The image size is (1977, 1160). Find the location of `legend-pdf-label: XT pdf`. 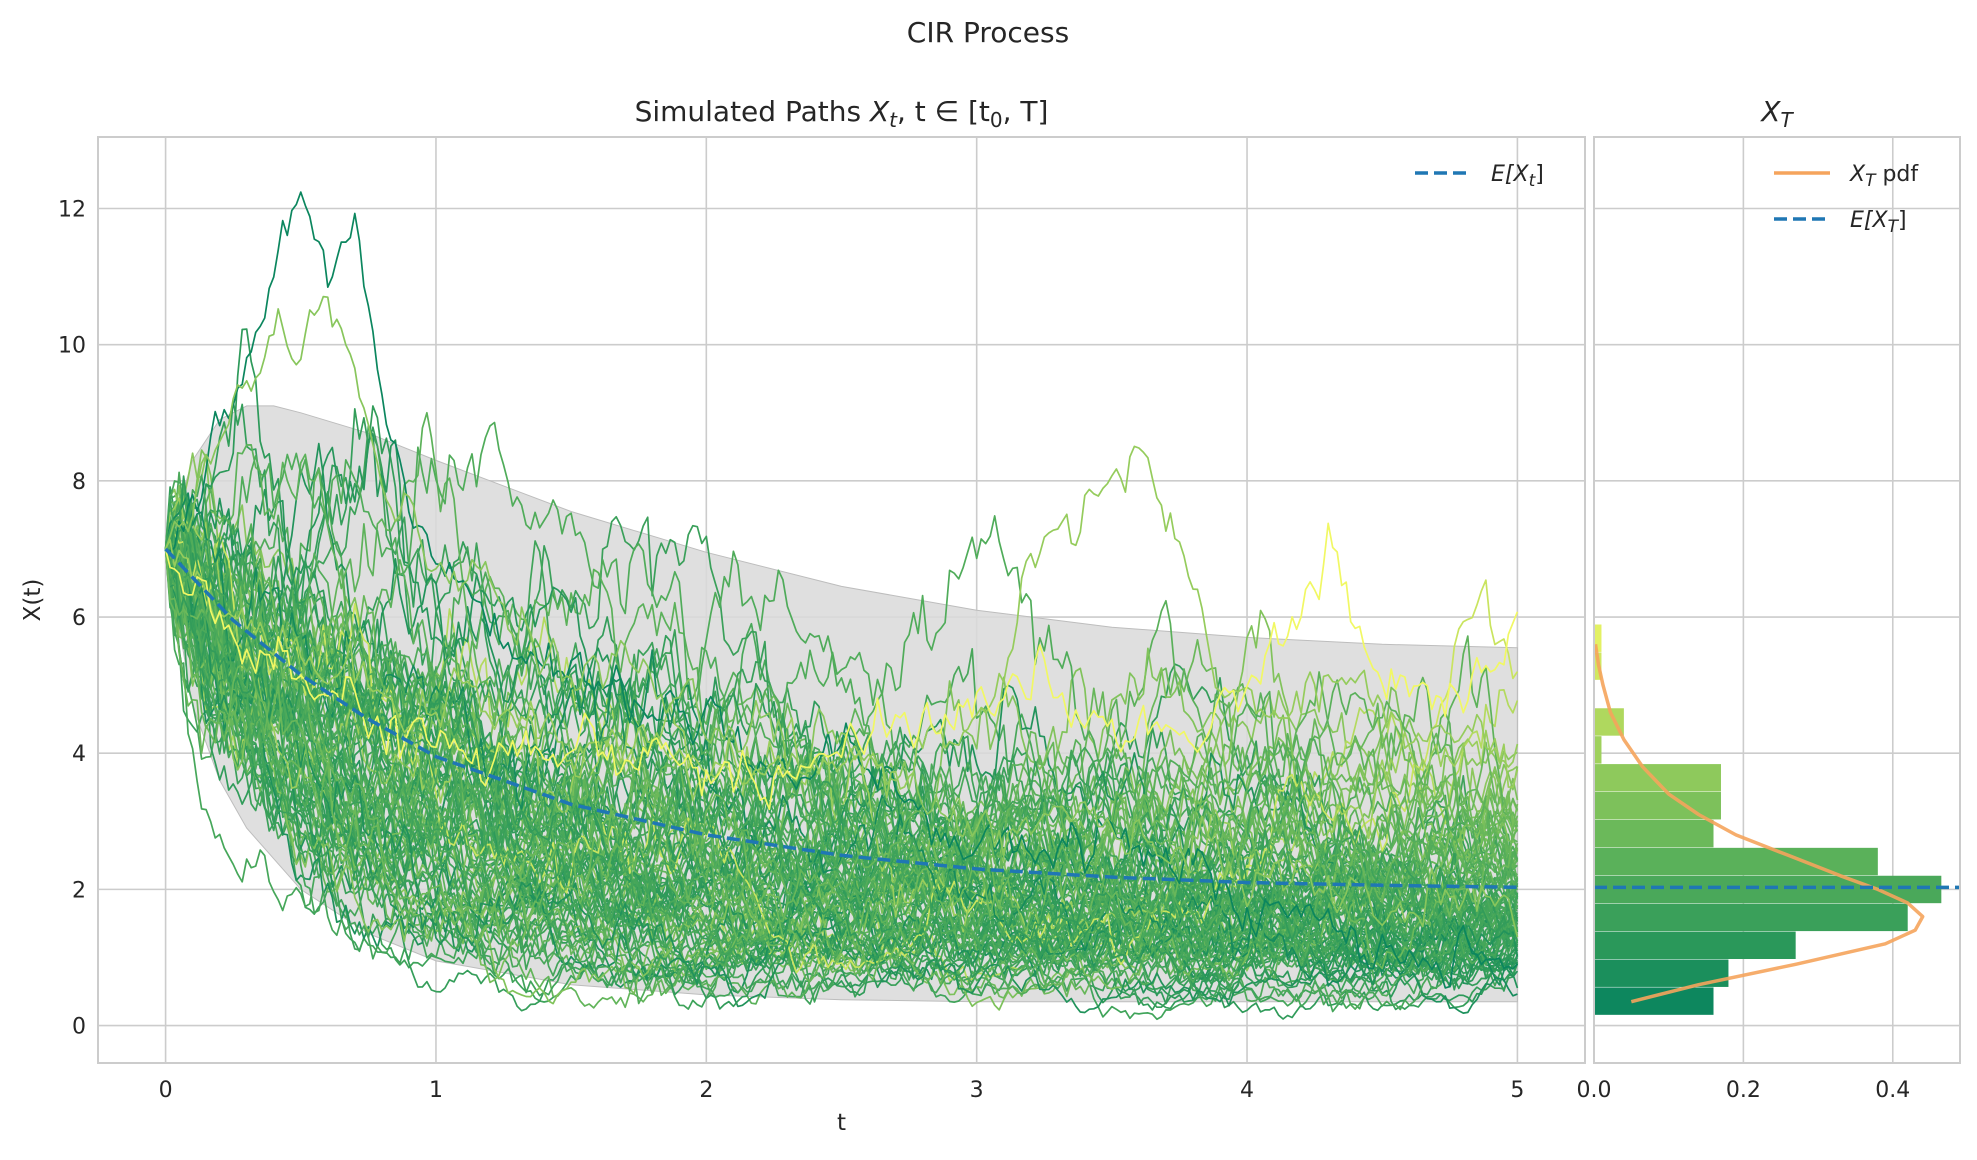

legend-pdf-label: XT pdf is located at coordinates (1884, 176).